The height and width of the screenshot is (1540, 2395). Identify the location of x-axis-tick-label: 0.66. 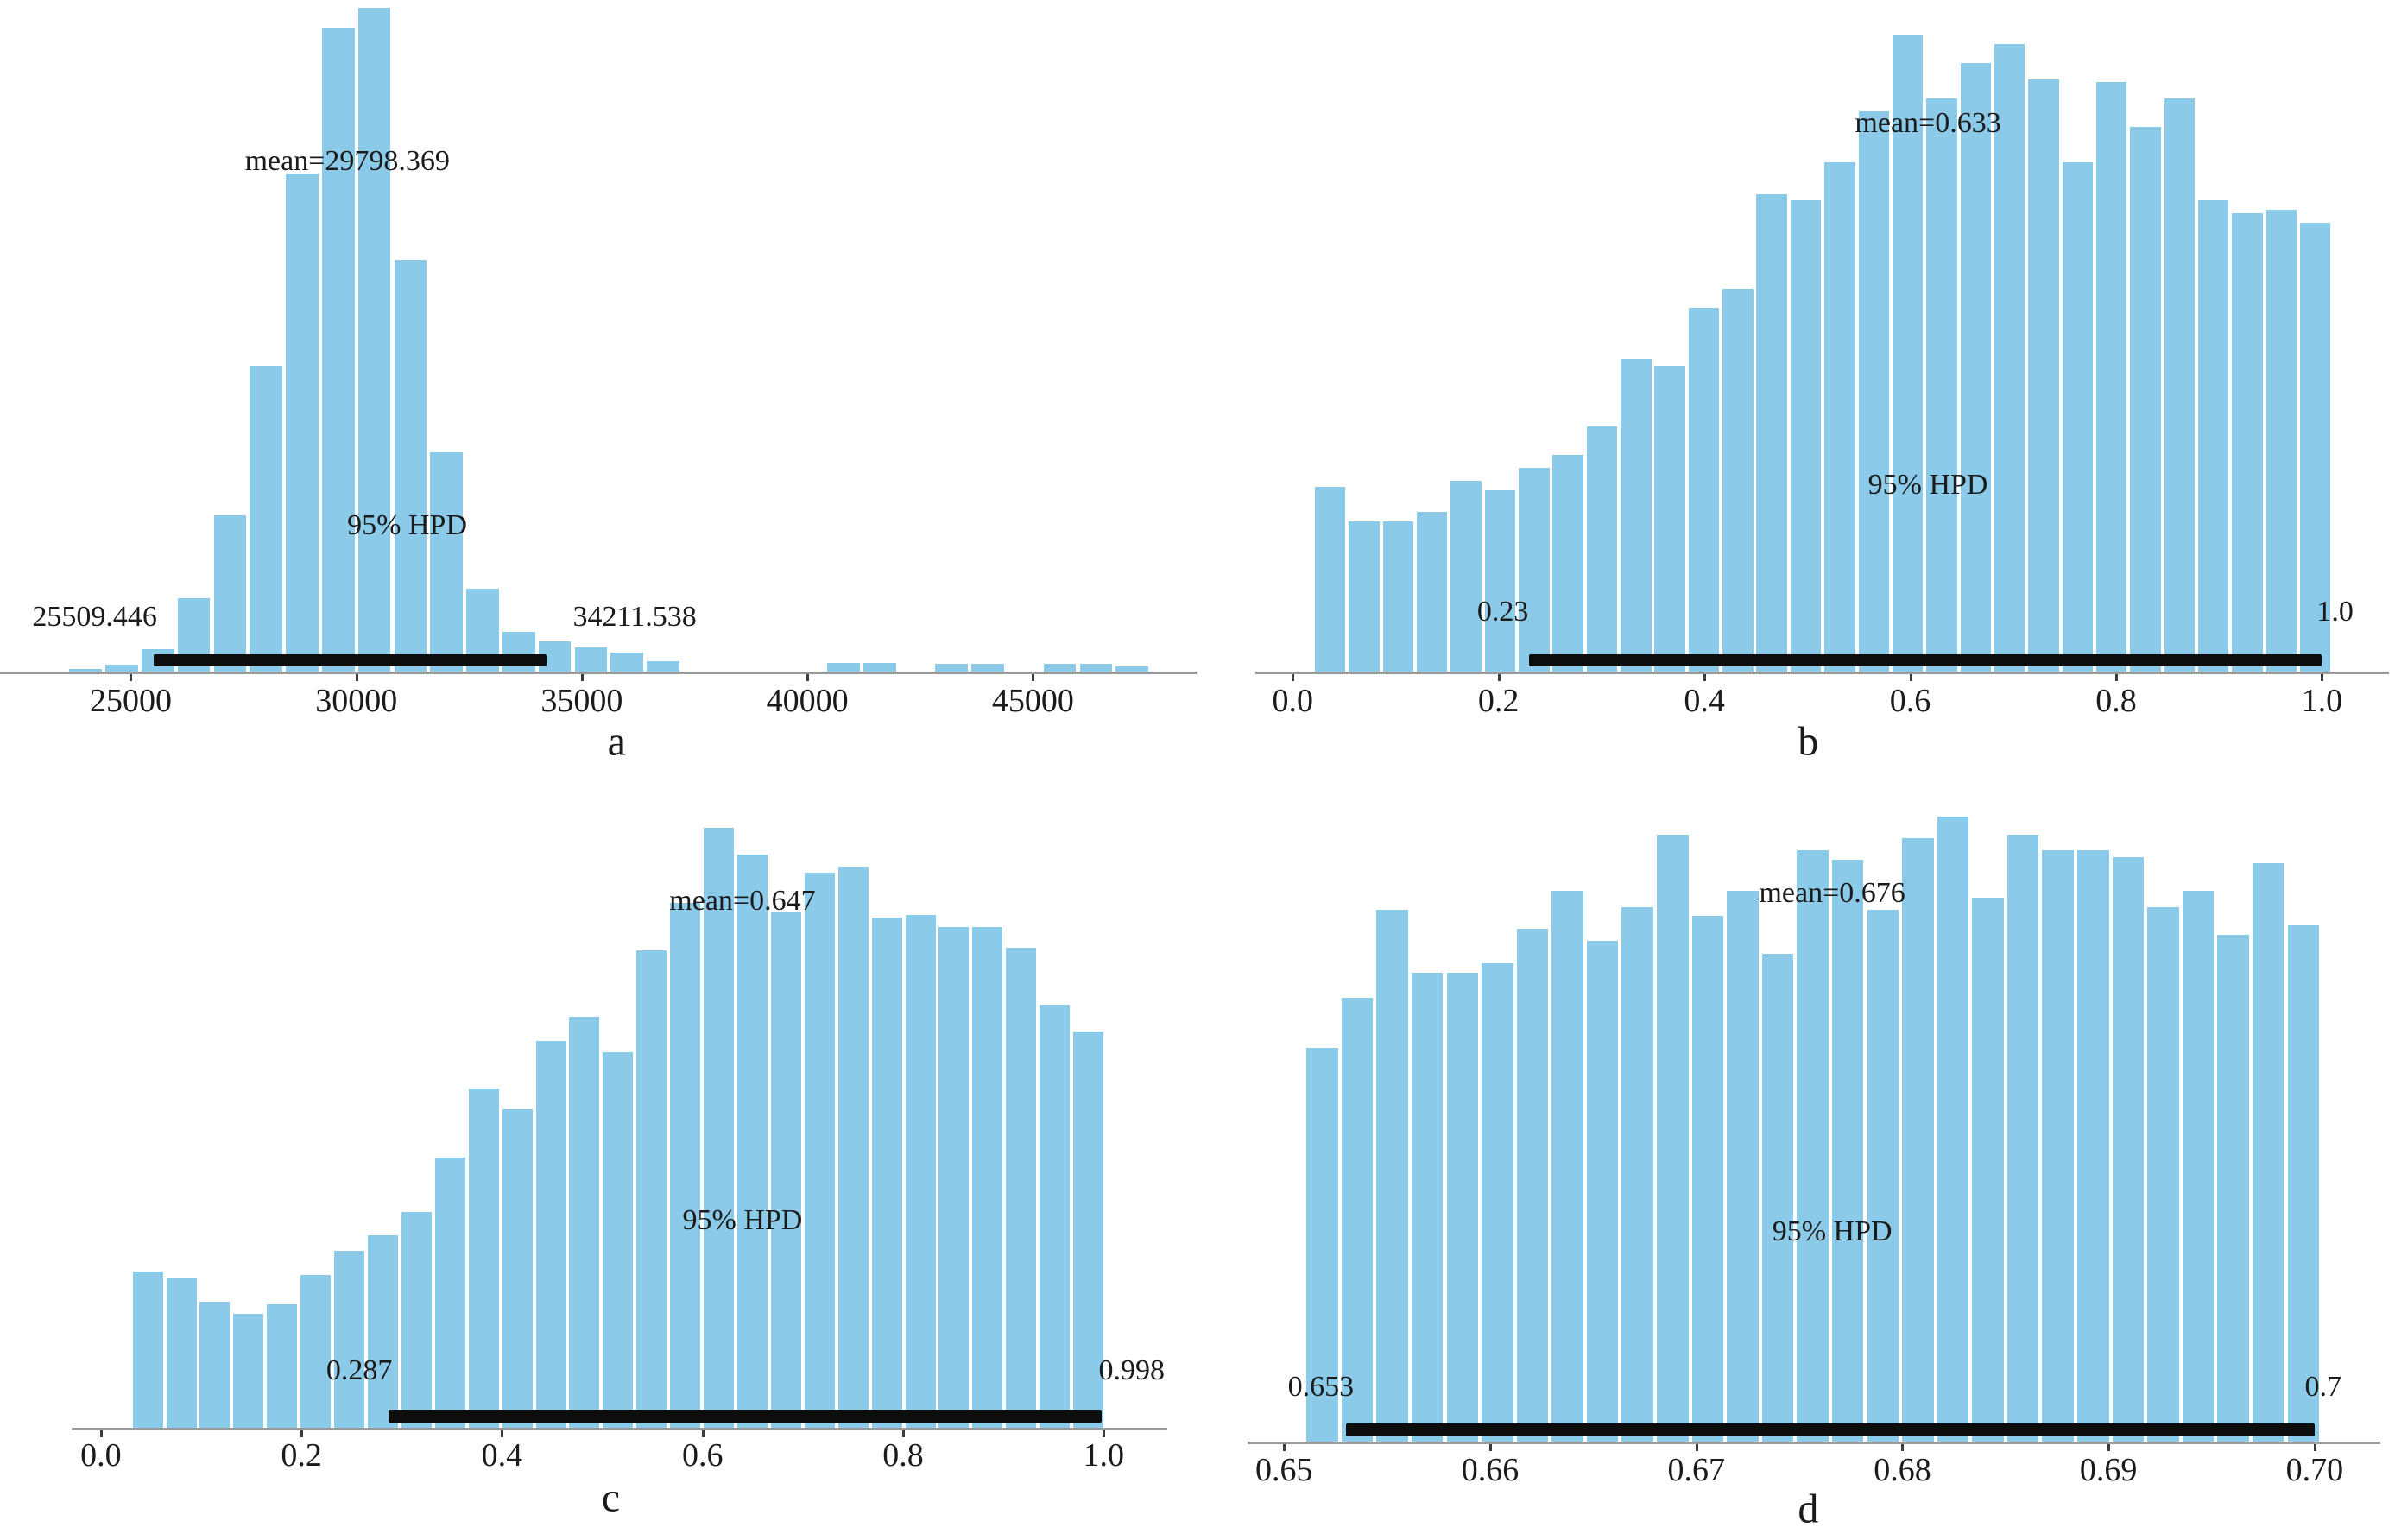
(1490, 1469).